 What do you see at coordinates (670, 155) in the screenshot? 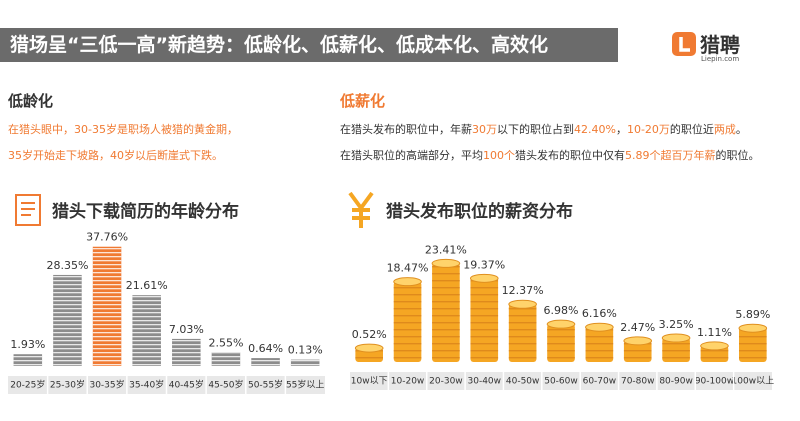
I see `highlight-text: 5.89个超百万年薪` at bounding box center [670, 155].